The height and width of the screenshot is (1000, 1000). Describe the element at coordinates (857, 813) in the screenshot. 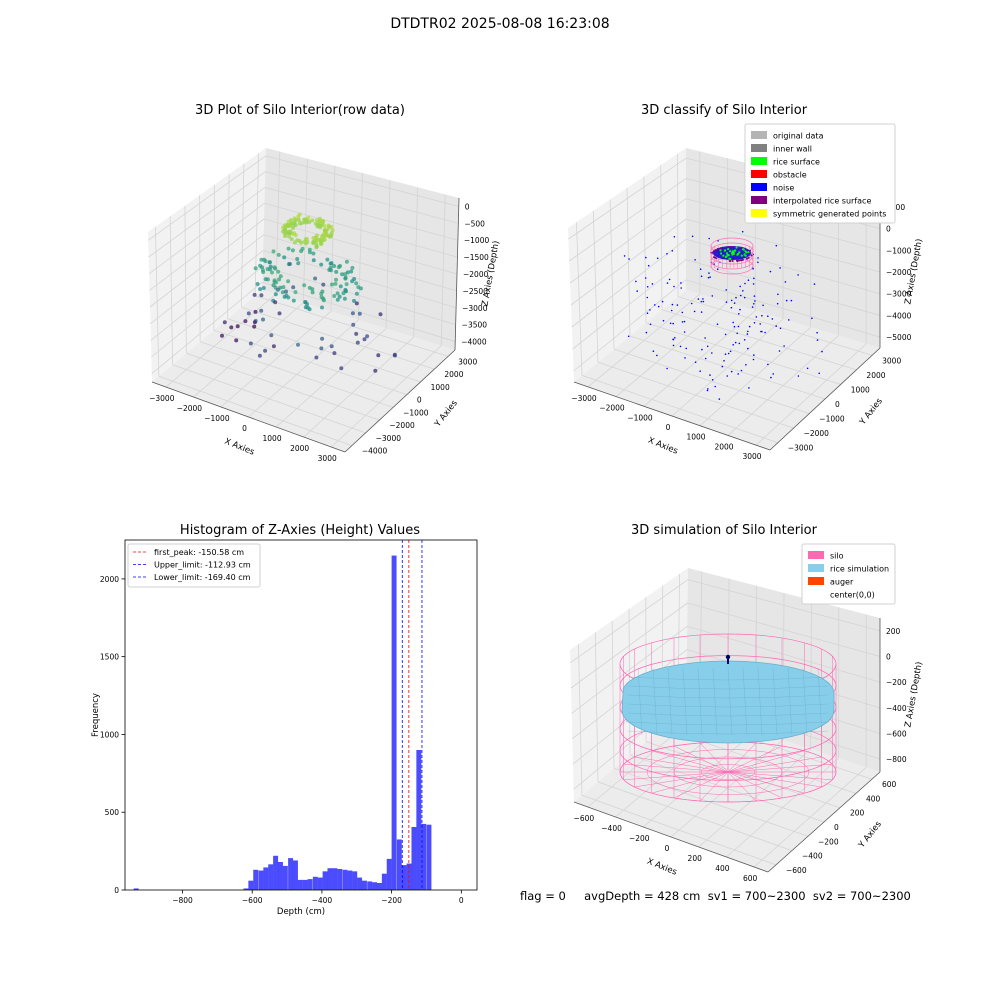

I see `y-tick-label: 200` at that location.